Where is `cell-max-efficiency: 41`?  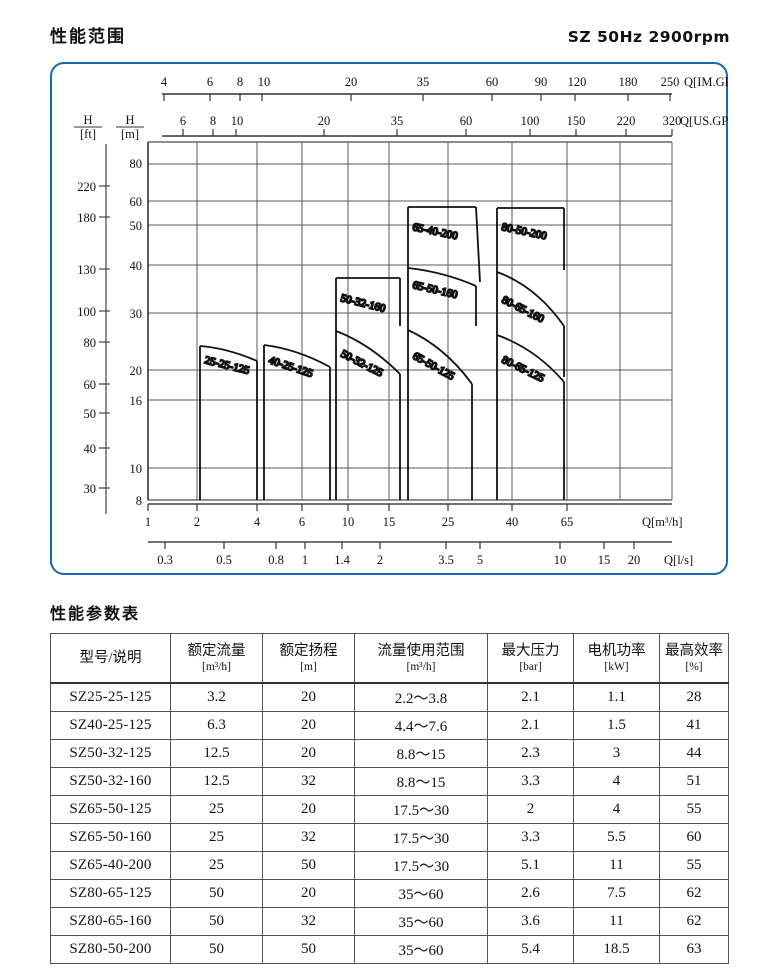 cell-max-efficiency: 41 is located at coordinates (694, 725).